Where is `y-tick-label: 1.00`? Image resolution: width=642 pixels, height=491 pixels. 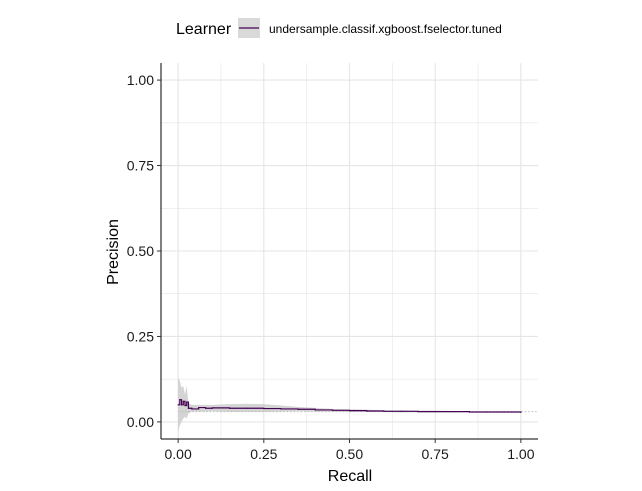
y-tick-label: 1.00 is located at coordinates (140, 80).